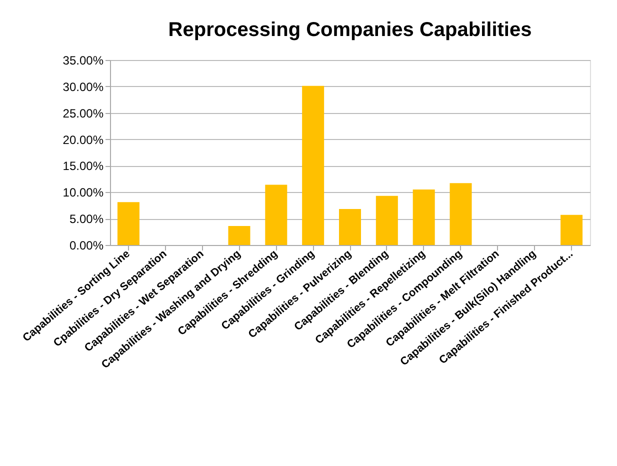 This screenshot has height=466, width=617. Describe the element at coordinates (83, 113) in the screenshot. I see `y-tick-label: 25.00%` at that location.